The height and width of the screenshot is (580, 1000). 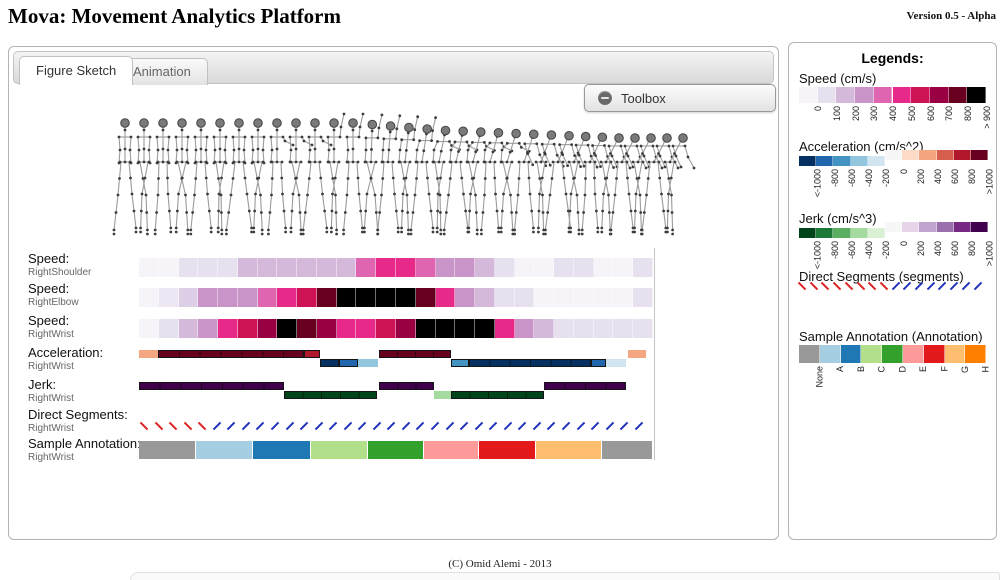 I want to click on annotation-tick: D, so click(x=895, y=386).